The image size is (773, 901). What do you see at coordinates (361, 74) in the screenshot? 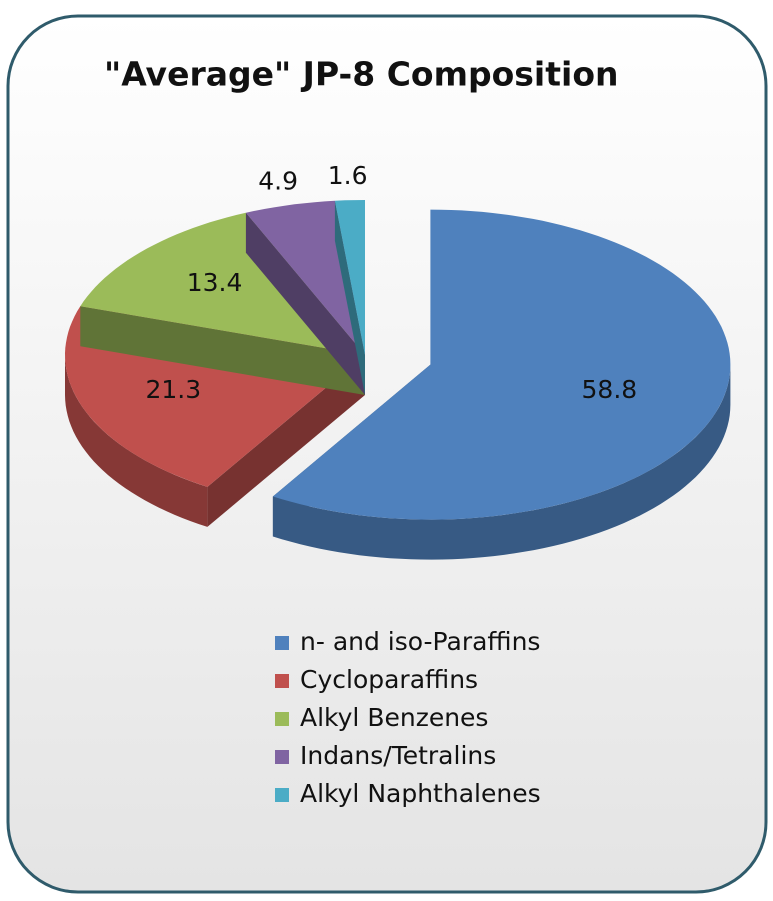
I see `chart-title: "Average" JP-8 Composition` at bounding box center [361, 74].